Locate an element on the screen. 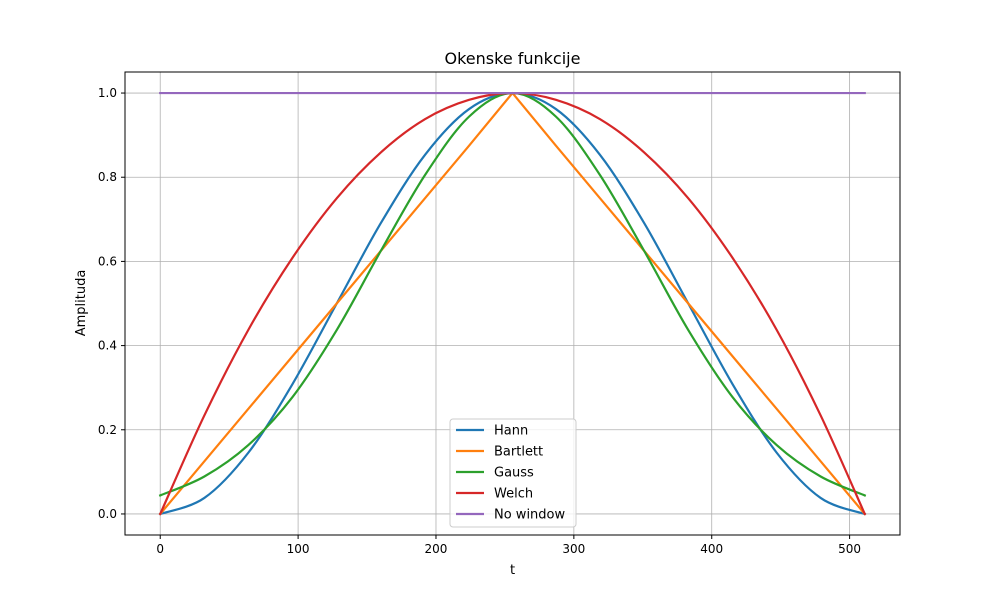  x-tick-label-1: 100 is located at coordinates (298, 549).